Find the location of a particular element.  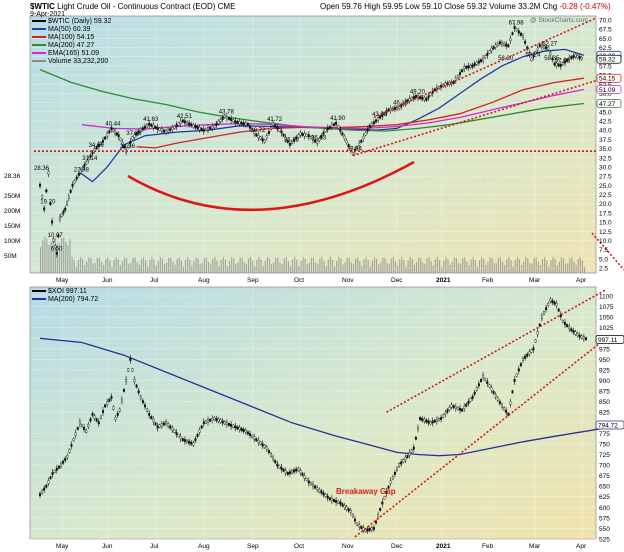

legend-label: $XOI 997.11 is located at coordinates (67, 291).